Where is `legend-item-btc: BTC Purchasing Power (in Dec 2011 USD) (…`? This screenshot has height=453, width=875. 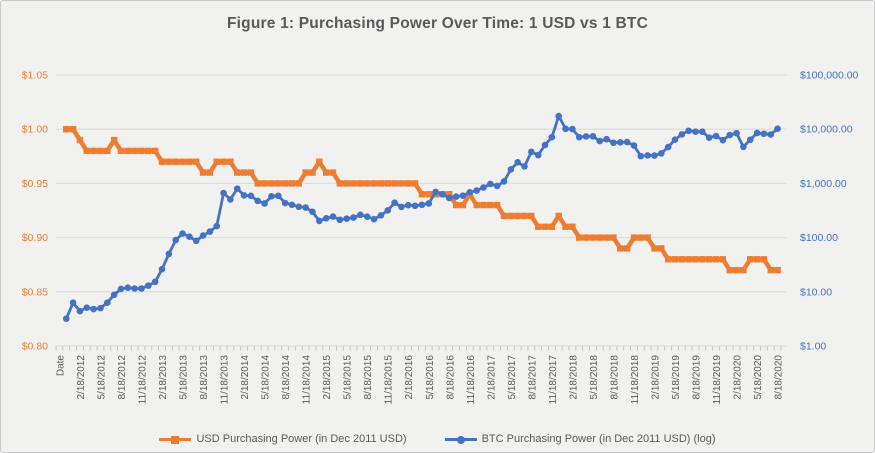 legend-item-btc: BTC Purchasing Power (in Dec 2011 USD) (… is located at coordinates (580, 439).